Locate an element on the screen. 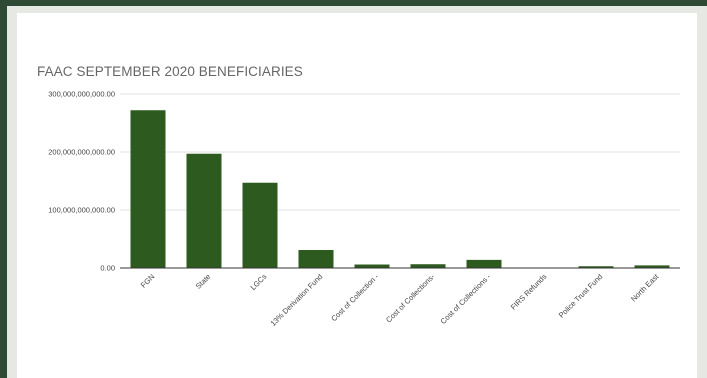 The image size is (707, 378). x-tick-label: North East is located at coordinates (645, 287).